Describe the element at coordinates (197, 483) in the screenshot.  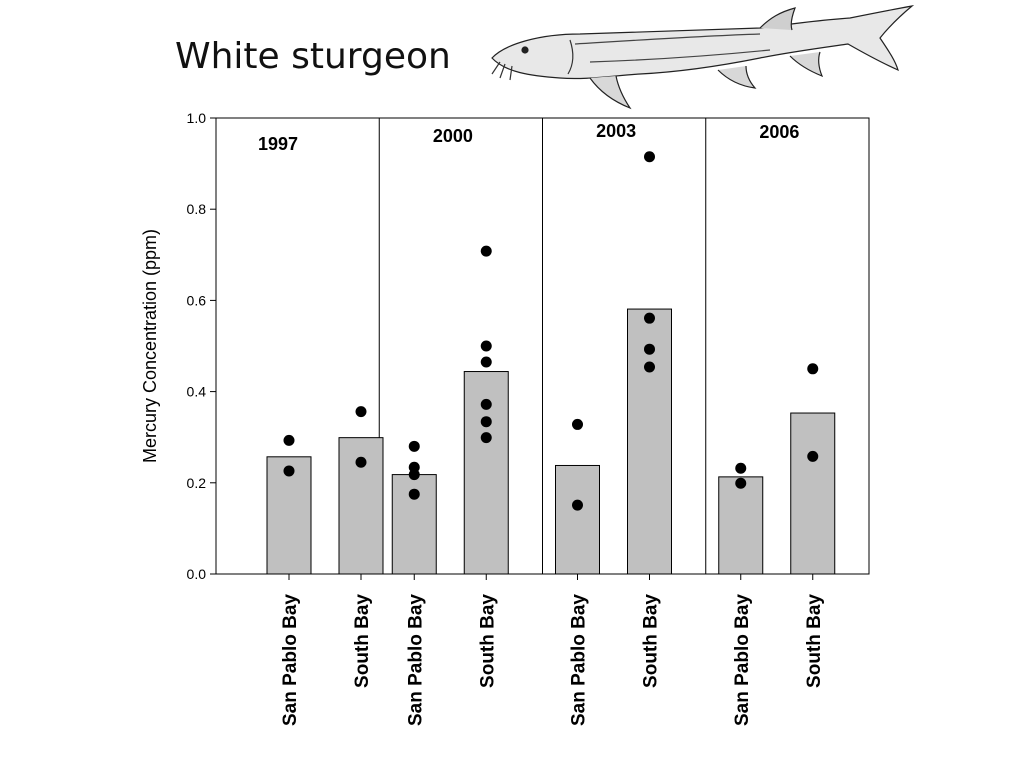
I see `y-tick-label: 0.2` at that location.